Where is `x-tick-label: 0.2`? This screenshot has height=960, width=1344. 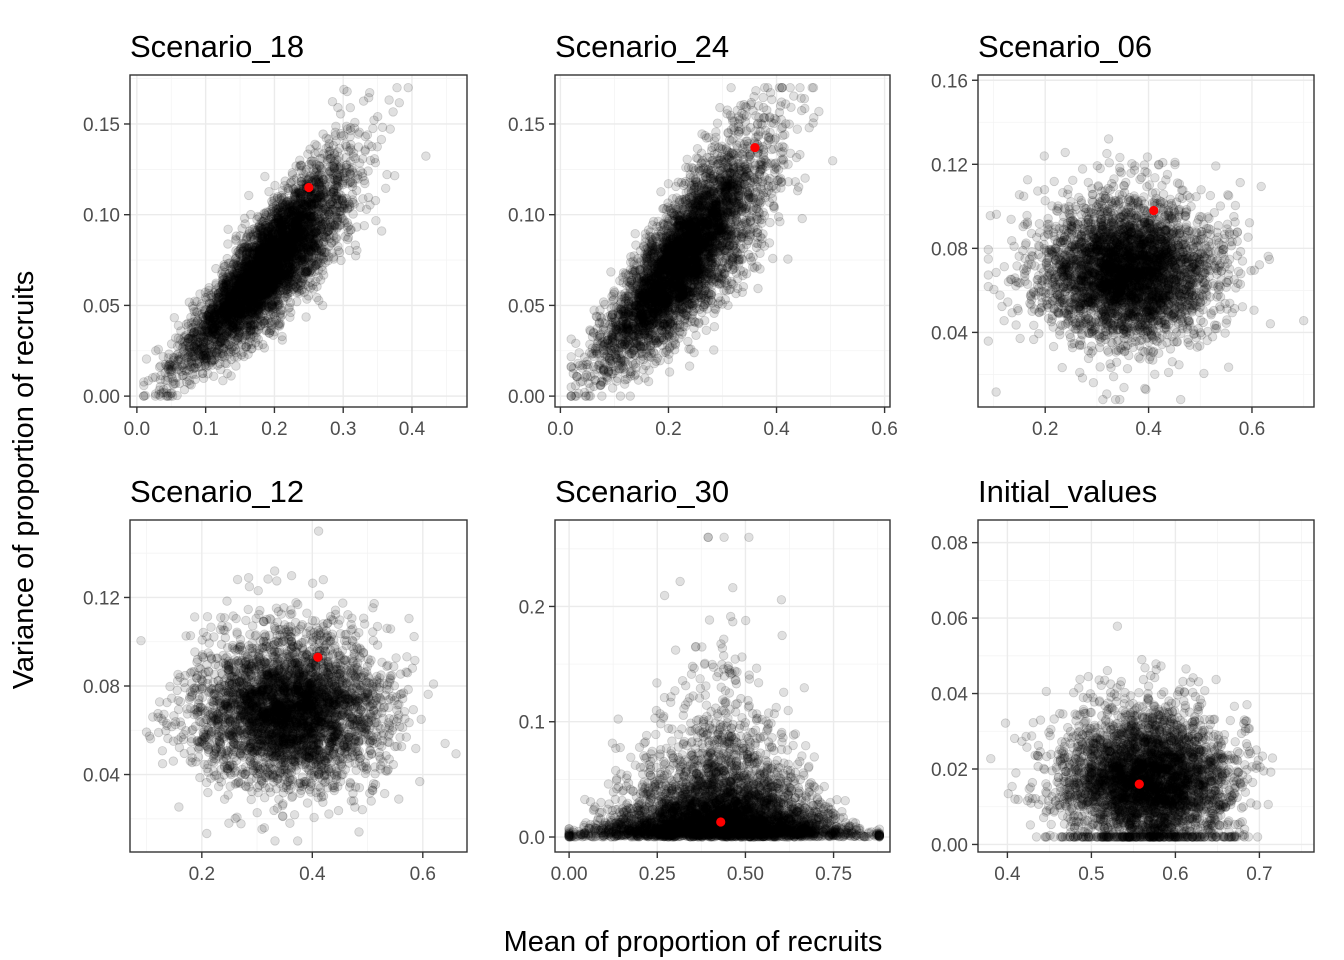
x-tick-label: 0.2 is located at coordinates (274, 429).